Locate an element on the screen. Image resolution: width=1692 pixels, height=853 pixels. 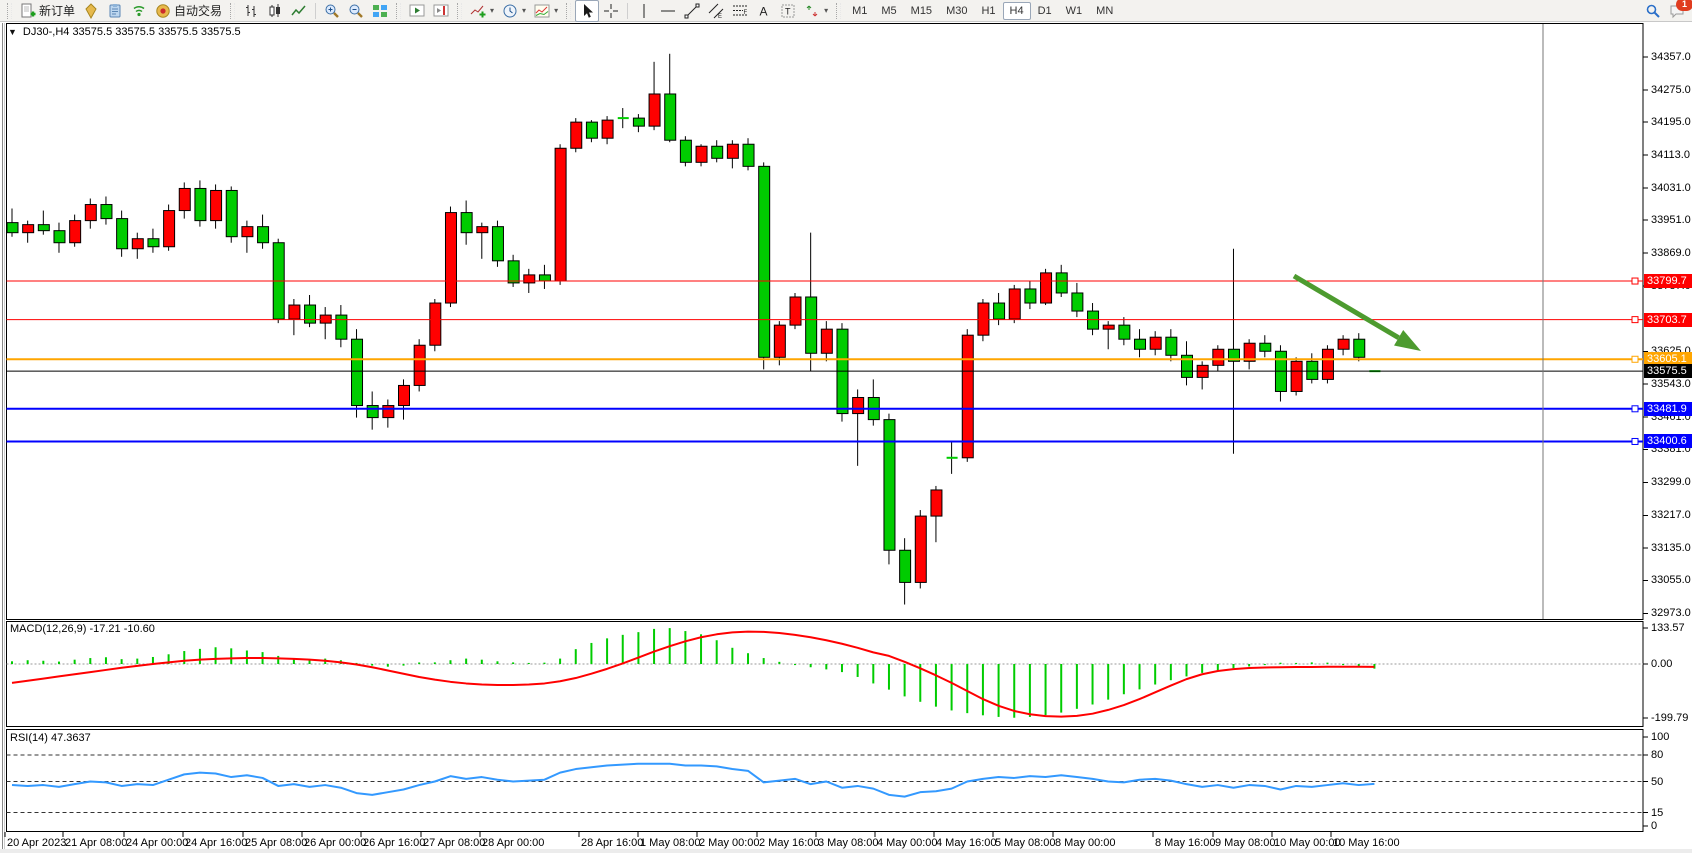
timeframe-m1-button: M1 is located at coordinates (860, 10).